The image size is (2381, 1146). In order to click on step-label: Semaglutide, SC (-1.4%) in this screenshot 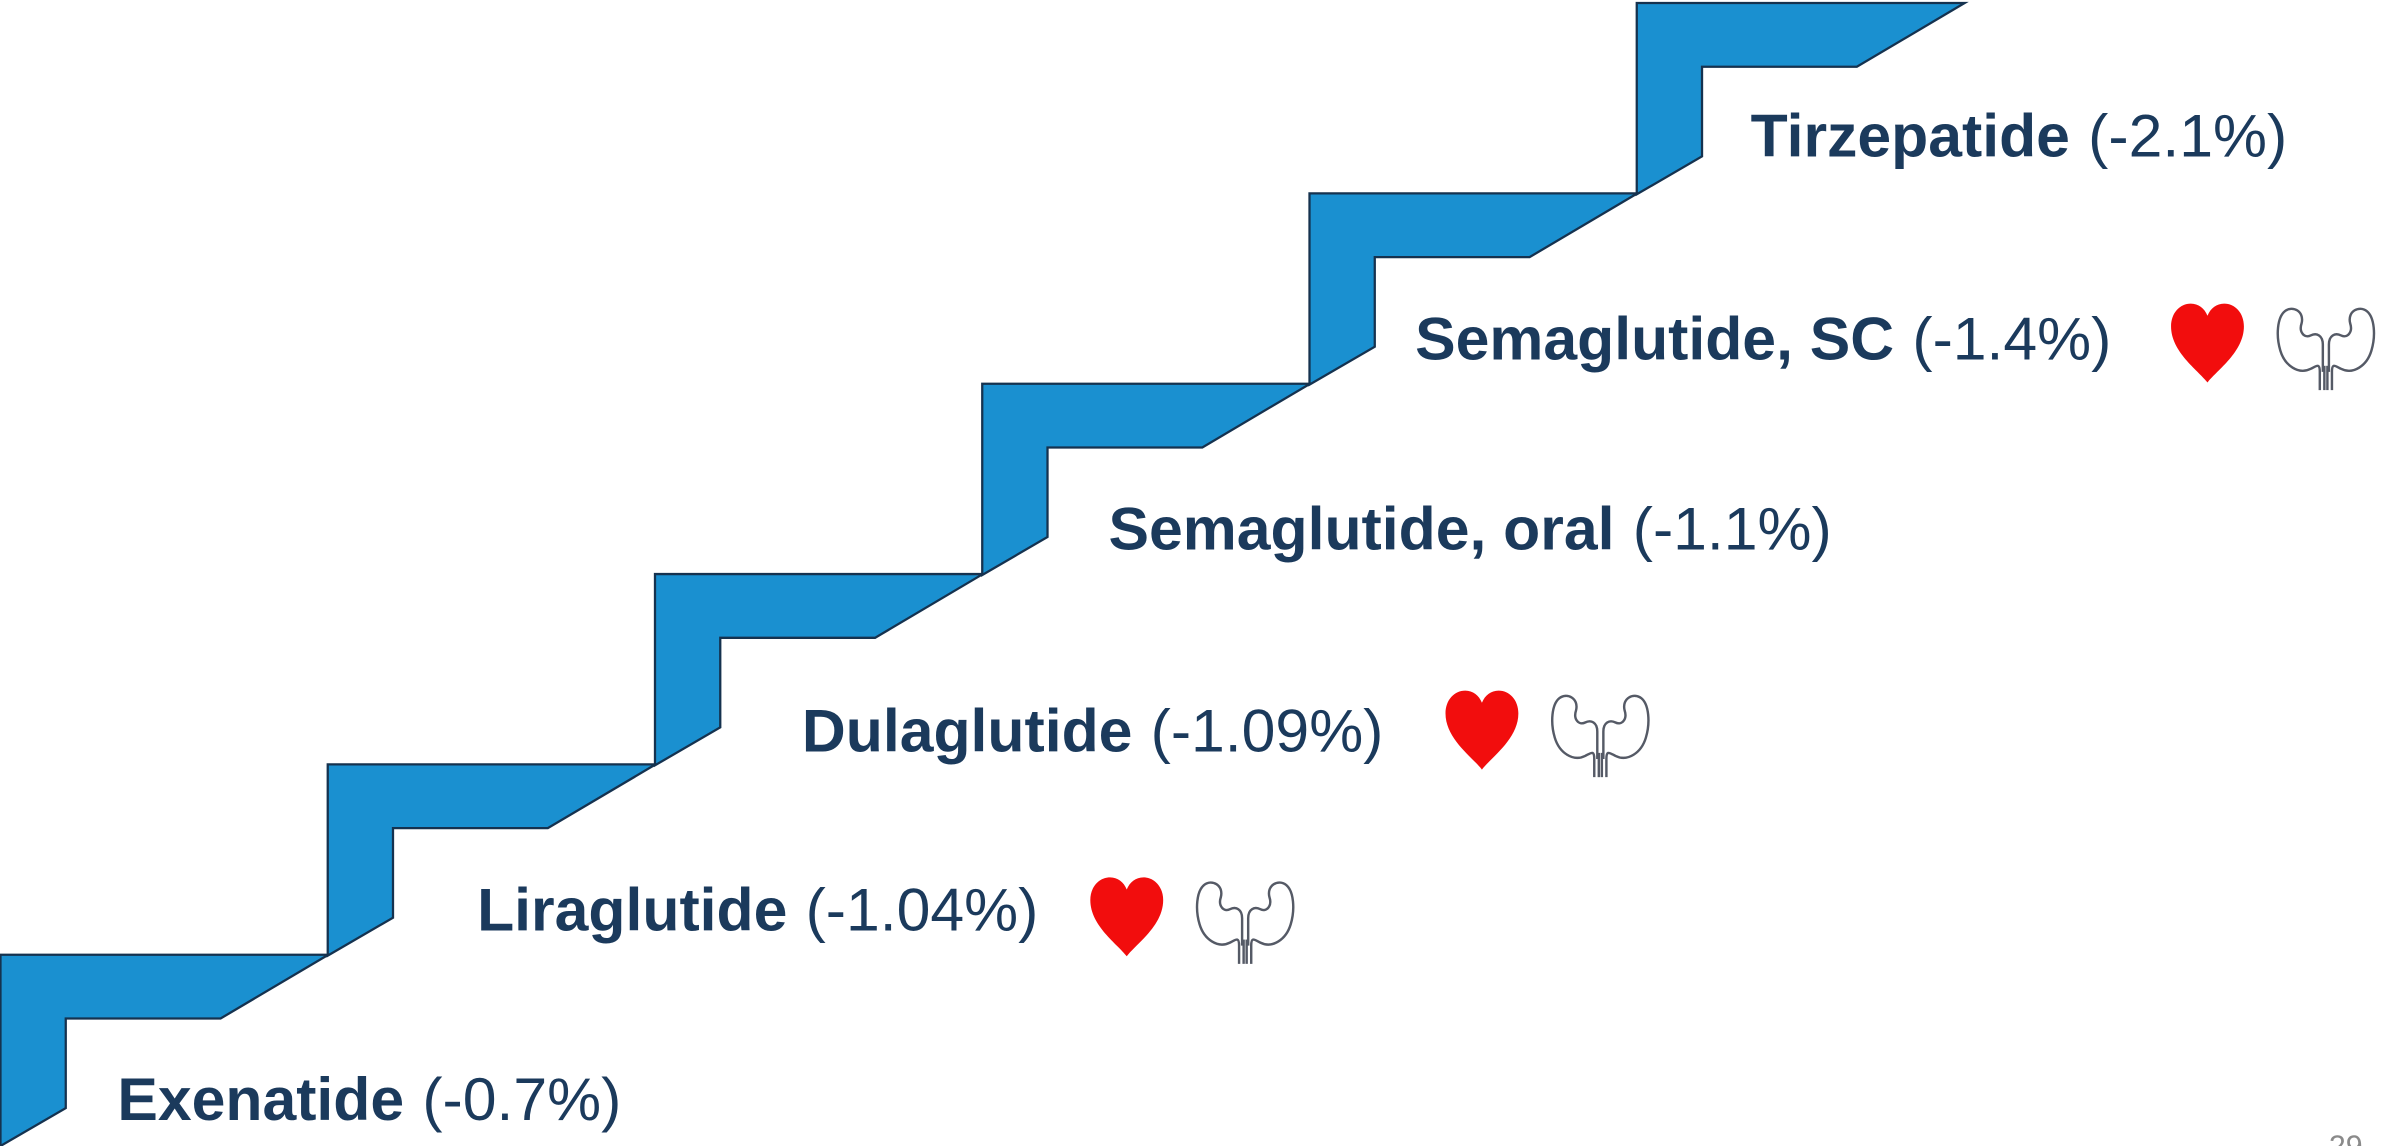, I will do `click(1763, 339)`.